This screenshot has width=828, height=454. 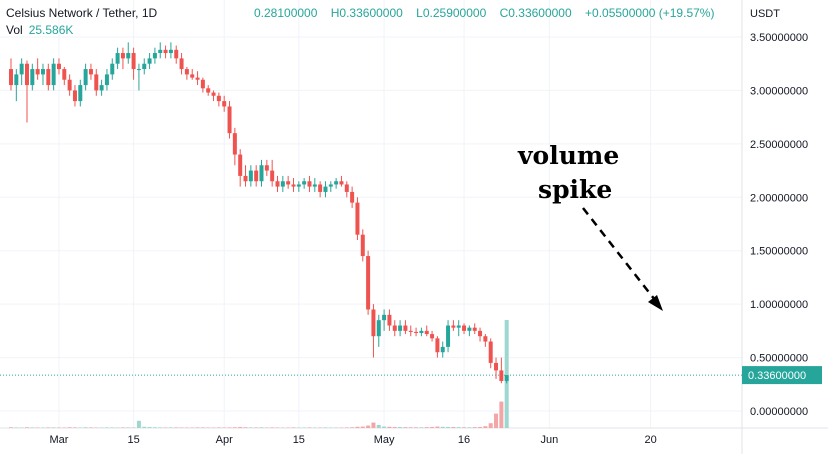 I want to click on symbol-title: Celsius Network / Tether, 1D, so click(x=82, y=13).